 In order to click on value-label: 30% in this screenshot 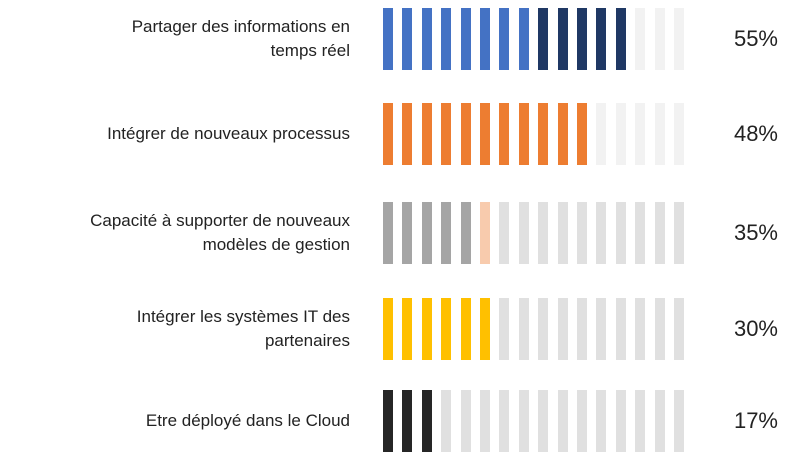, I will do `click(755, 328)`.